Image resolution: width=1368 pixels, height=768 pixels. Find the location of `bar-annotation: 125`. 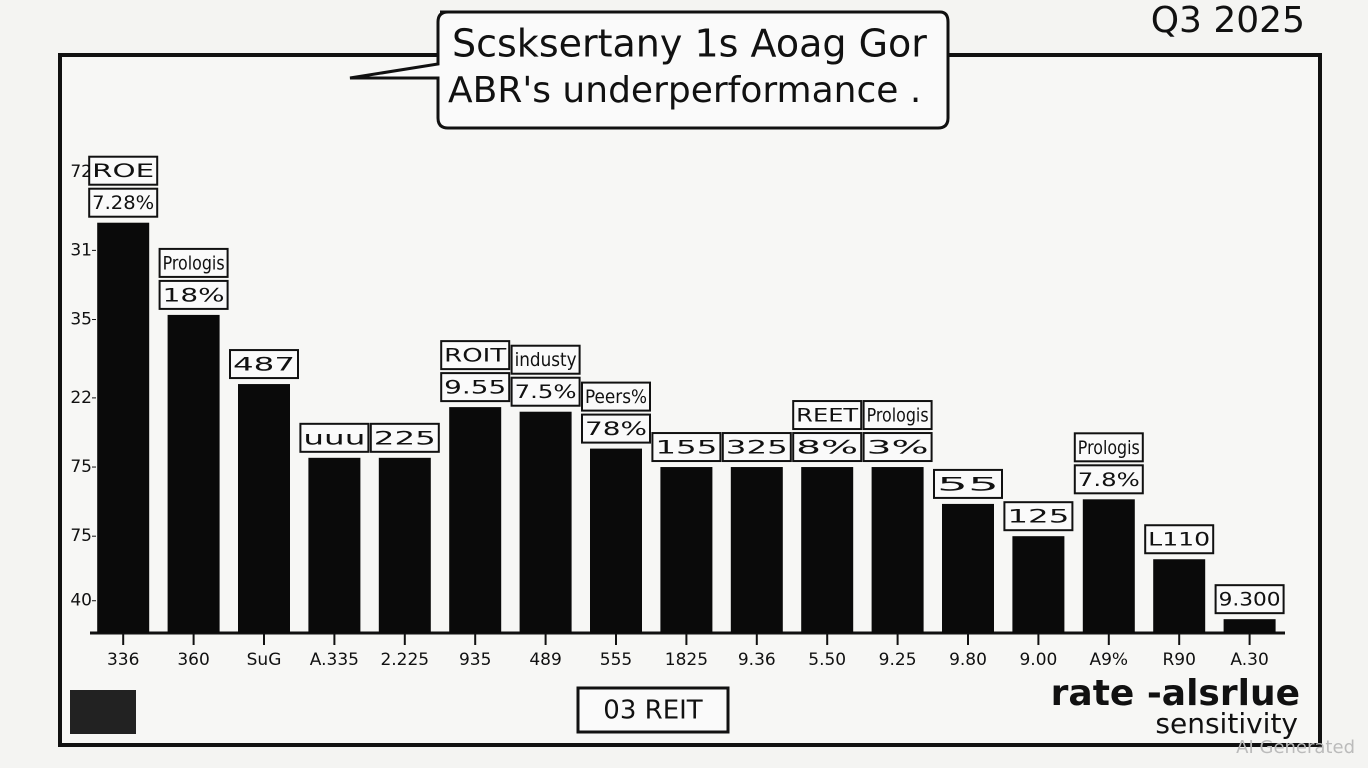

bar-annotation: 125 is located at coordinates (1038, 517).